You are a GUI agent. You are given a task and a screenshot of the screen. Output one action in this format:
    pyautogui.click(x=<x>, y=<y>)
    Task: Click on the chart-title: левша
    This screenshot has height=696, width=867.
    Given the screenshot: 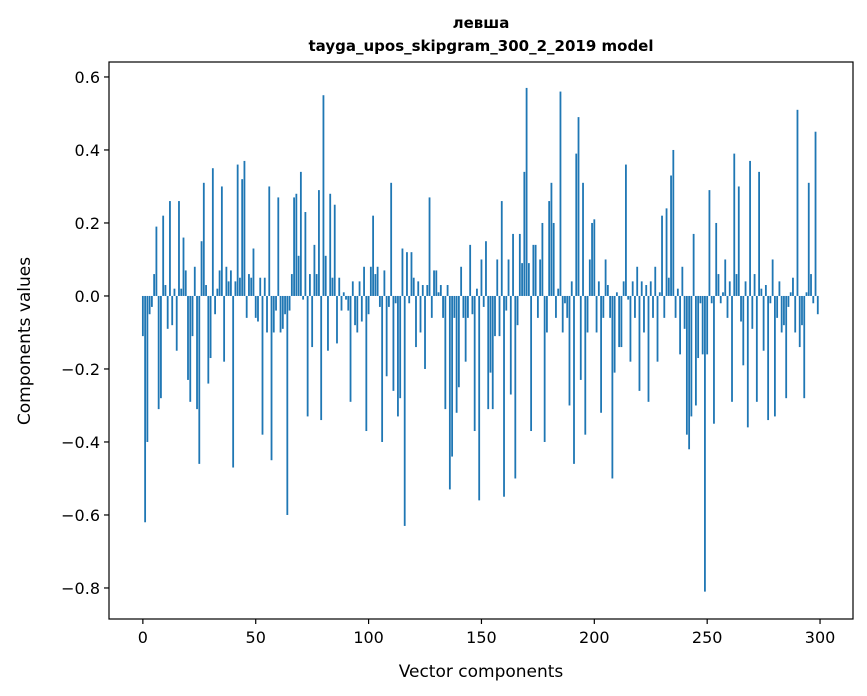 What is the action you would take?
    pyautogui.click(x=481, y=23)
    